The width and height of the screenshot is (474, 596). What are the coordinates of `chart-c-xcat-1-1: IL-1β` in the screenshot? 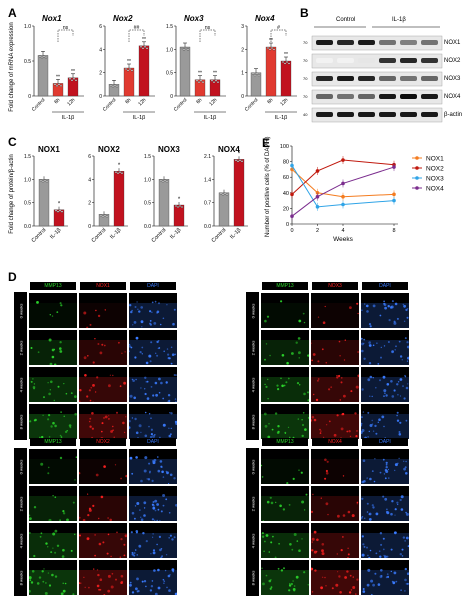 It's located at (115, 233).